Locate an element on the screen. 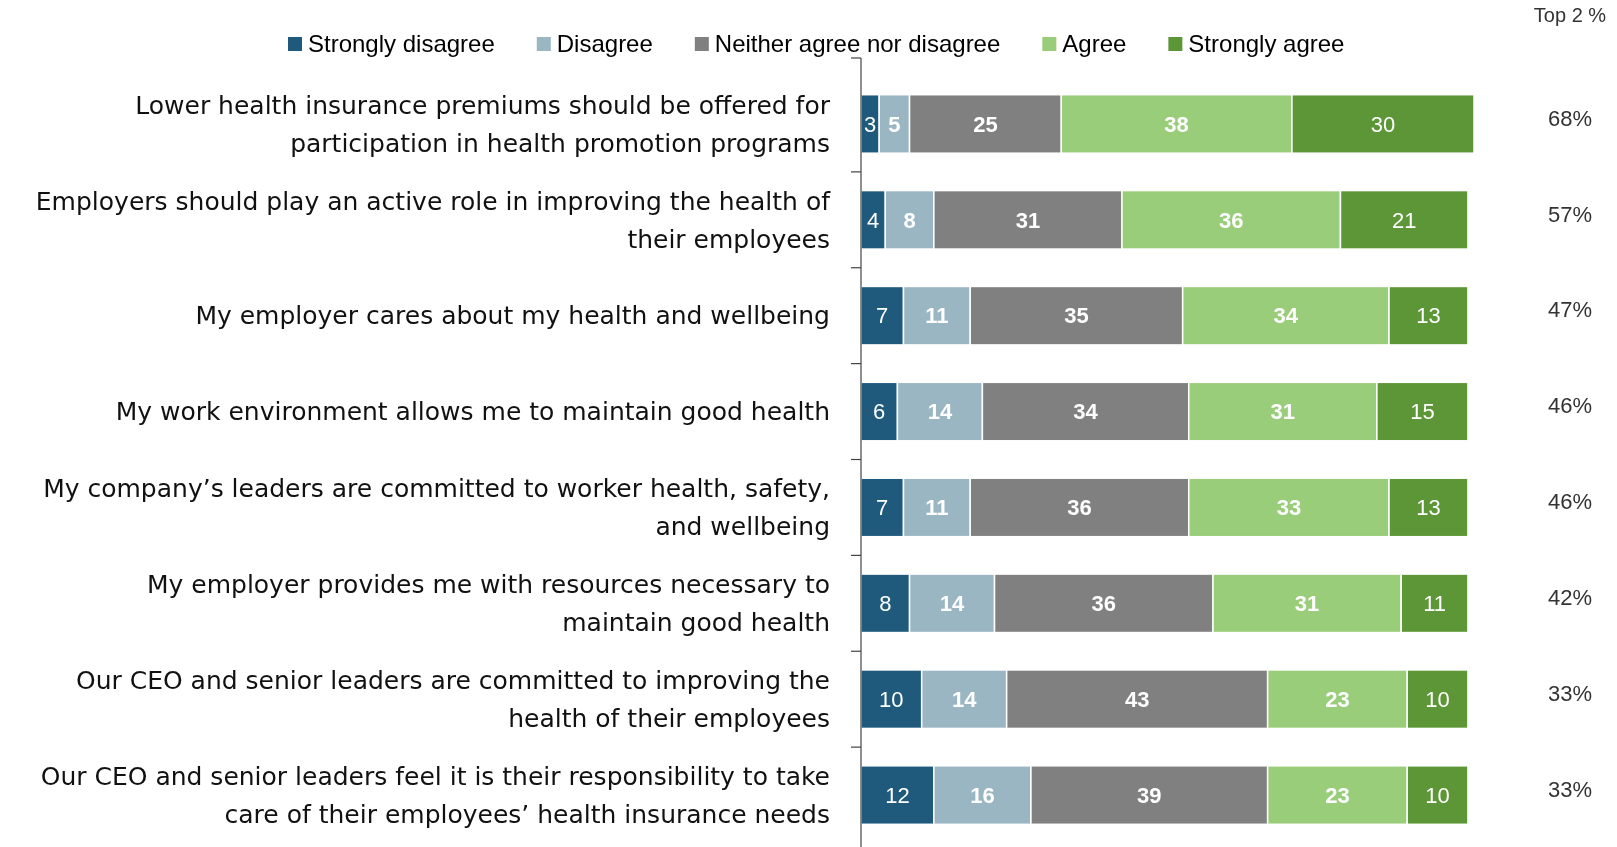  legend-label: Disagree is located at coordinates (604, 44).